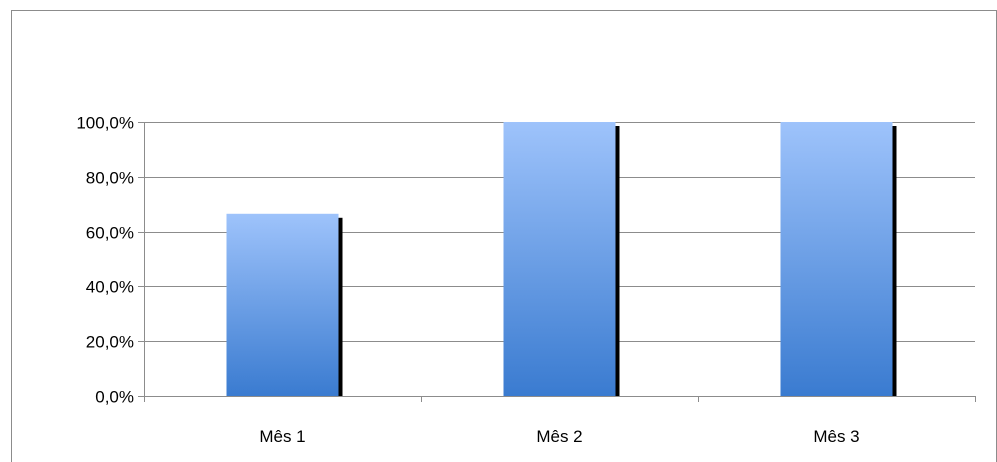 Image resolution: width=997 pixels, height=462 pixels. Describe the element at coordinates (114, 397) in the screenshot. I see `y-tick-label: 0,0%` at that location.